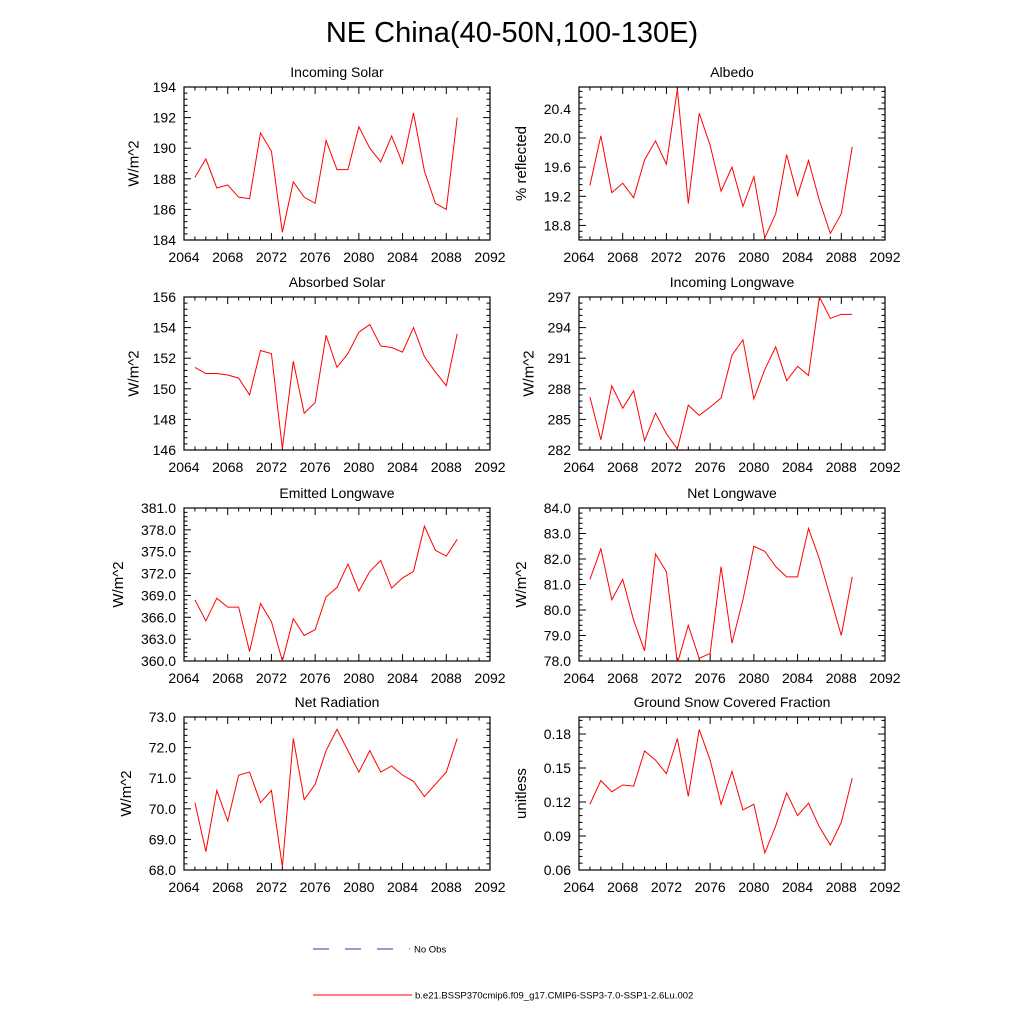 The height and width of the screenshot is (1024, 1024). I want to click on y-tick-label: 73.0, so click(162, 717).